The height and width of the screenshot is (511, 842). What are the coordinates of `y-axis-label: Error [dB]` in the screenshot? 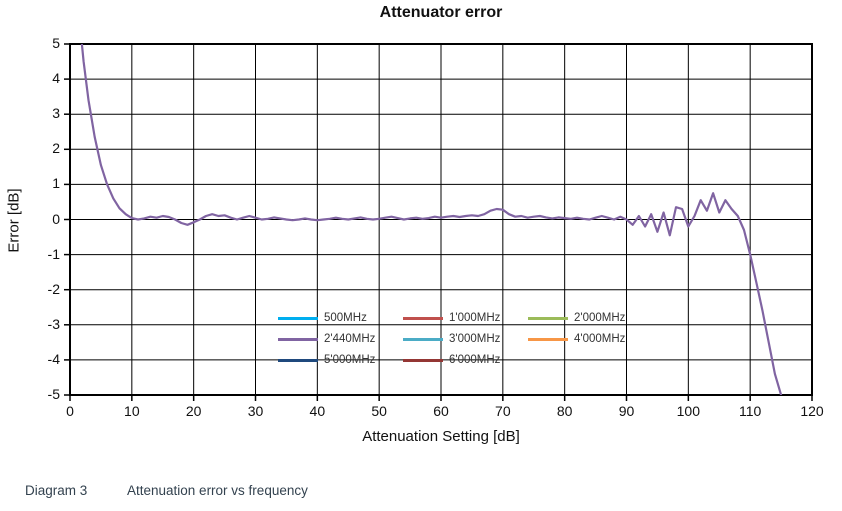 It's located at (14, 220).